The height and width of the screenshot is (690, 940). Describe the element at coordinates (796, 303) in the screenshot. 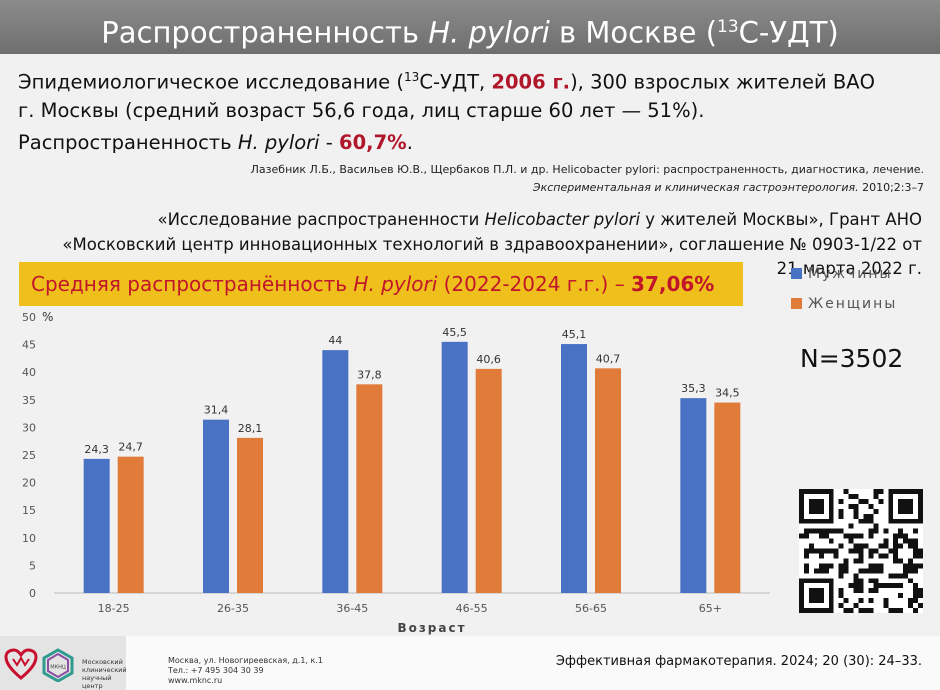

I see `legend-swatch-women` at that location.